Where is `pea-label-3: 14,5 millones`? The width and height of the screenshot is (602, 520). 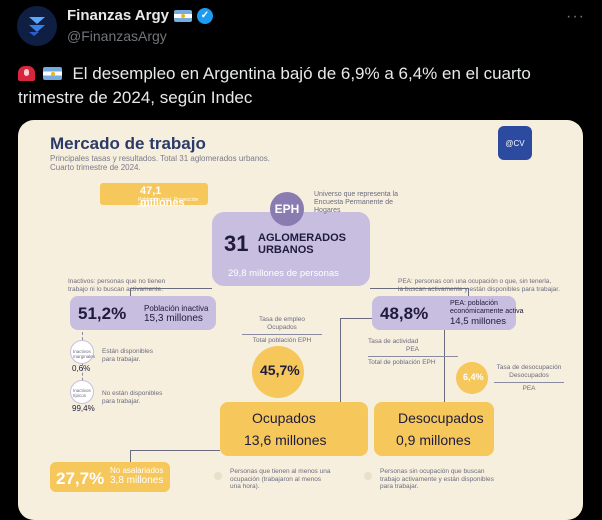 pea-label-3: 14,5 millones is located at coordinates (478, 321).